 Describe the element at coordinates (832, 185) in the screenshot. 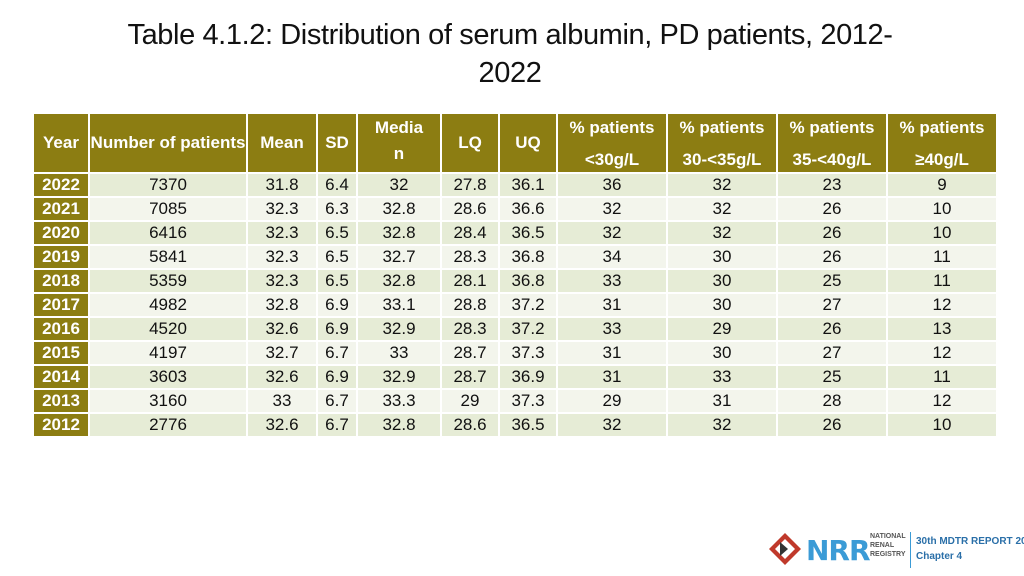

I see `cell-pct-35-40: 23` at that location.